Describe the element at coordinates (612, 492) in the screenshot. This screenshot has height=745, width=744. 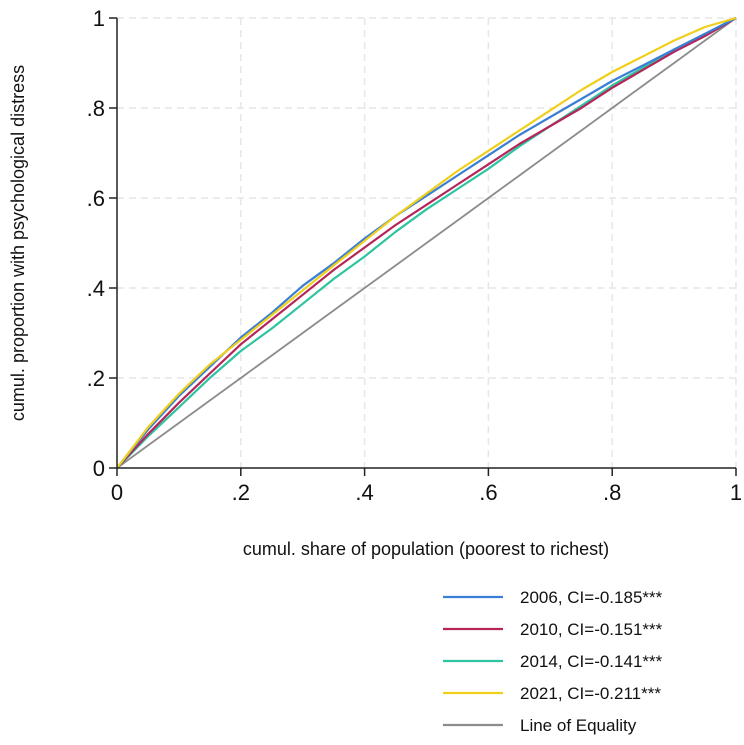
I see `x-tick-label-4: .8` at that location.